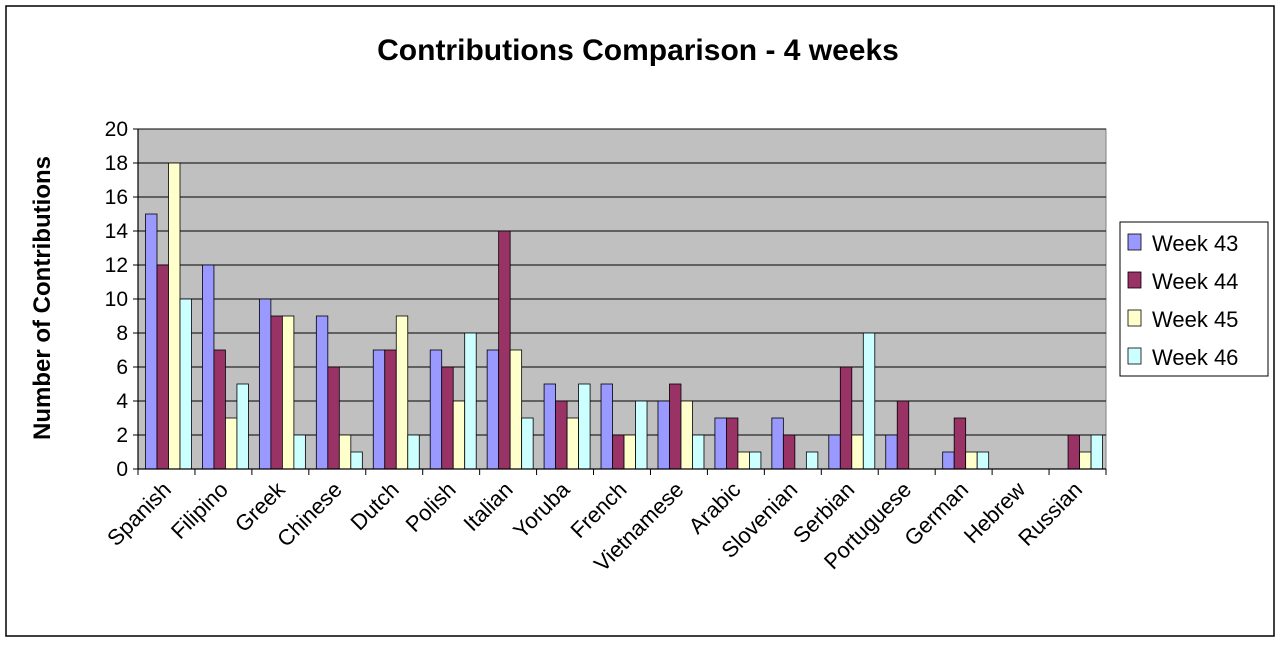 The image size is (1280, 649). I want to click on bar-week-44-italian, so click(504, 350).